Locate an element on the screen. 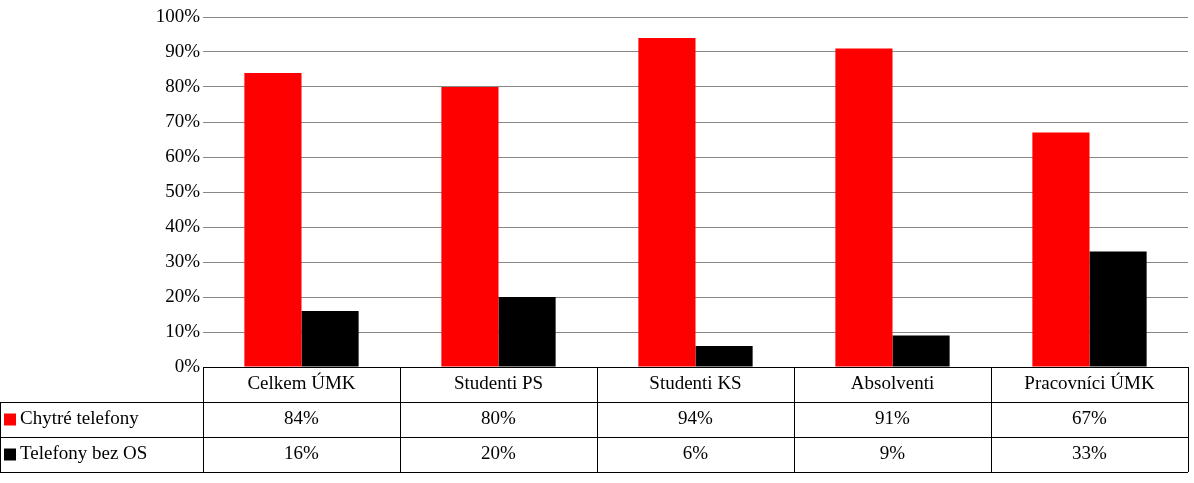  data-label: 67% is located at coordinates (1090, 418).